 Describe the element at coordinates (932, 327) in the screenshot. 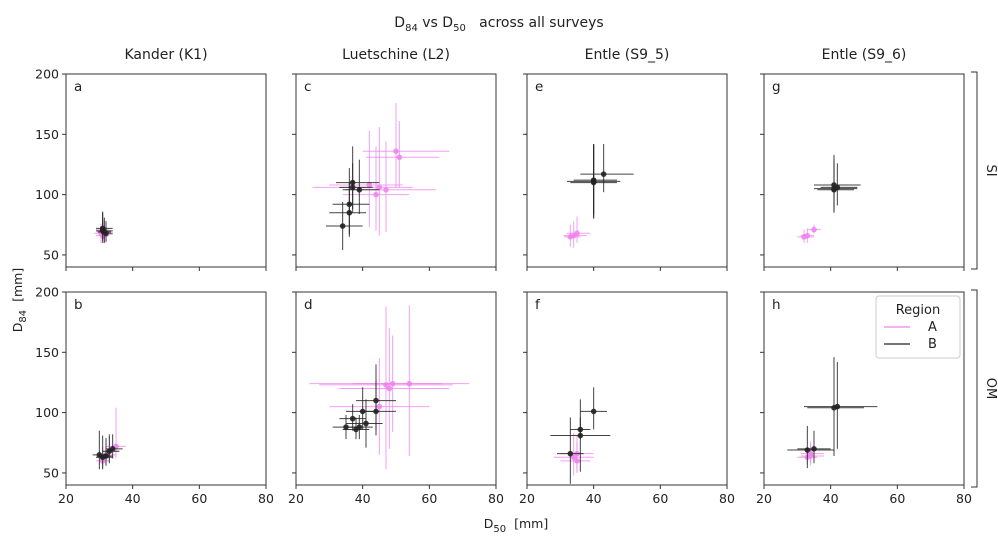

I see `legend-label: A` at that location.